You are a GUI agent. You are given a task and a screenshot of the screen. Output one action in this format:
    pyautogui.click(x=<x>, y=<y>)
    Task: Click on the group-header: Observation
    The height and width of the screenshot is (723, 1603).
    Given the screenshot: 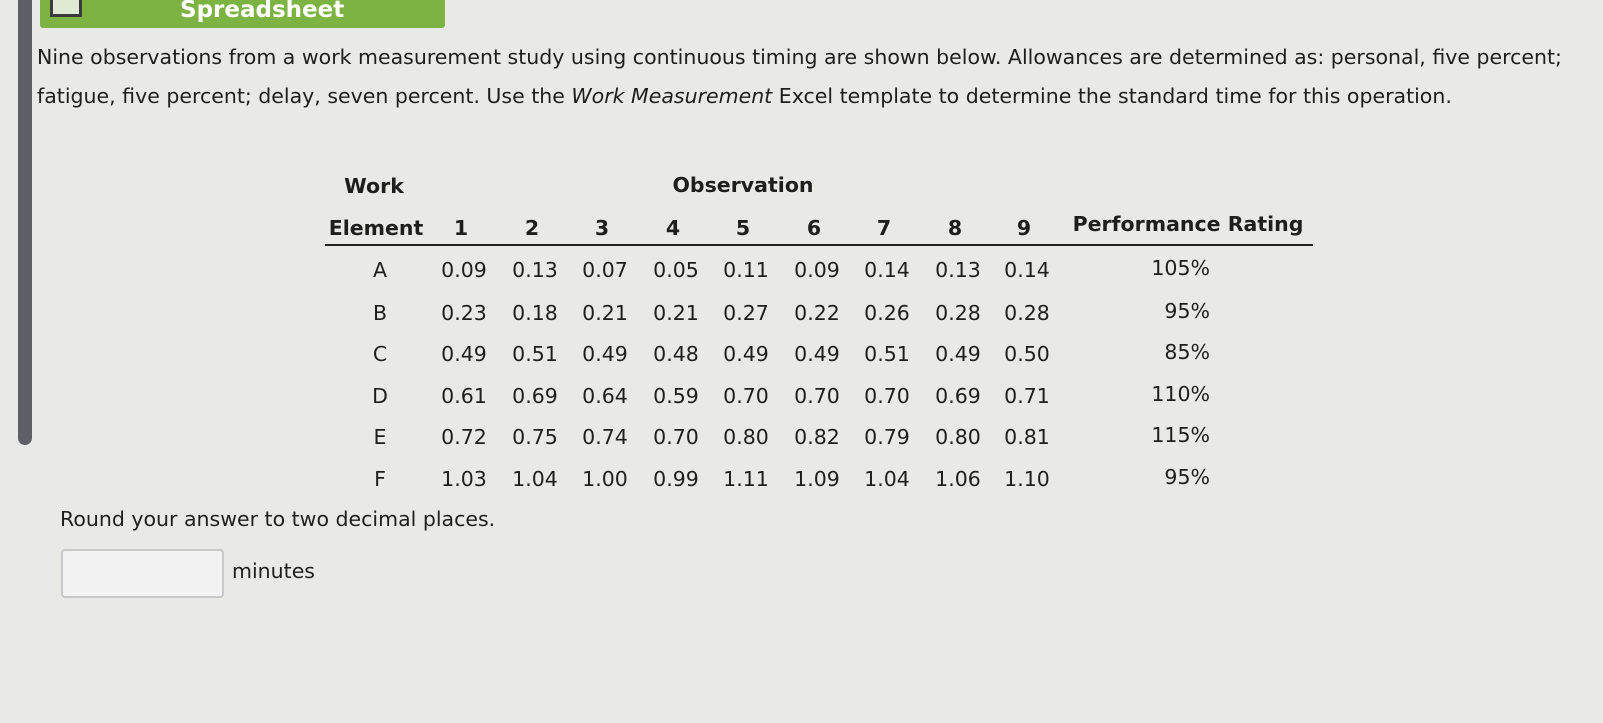 What is the action you would take?
    pyautogui.click(x=743, y=185)
    